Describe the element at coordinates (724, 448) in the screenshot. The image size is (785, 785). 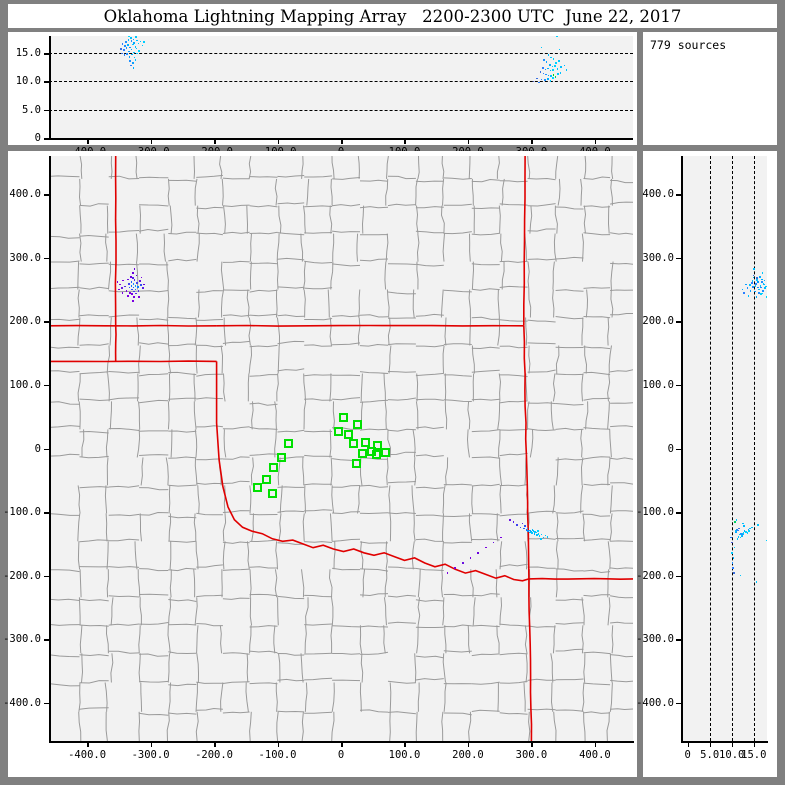
I see `altitude-vs-north-plot-area` at that location.